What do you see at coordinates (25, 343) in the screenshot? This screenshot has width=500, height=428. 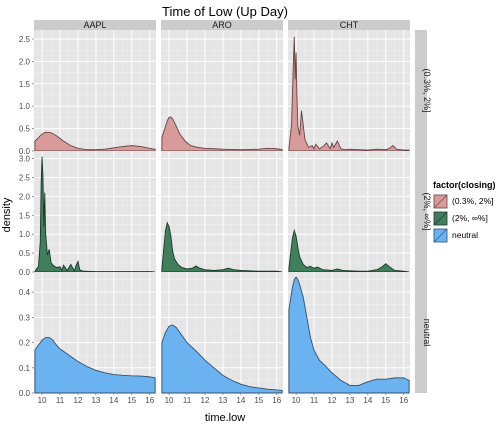 I see `y-tick-label: 0.2` at bounding box center [25, 343].